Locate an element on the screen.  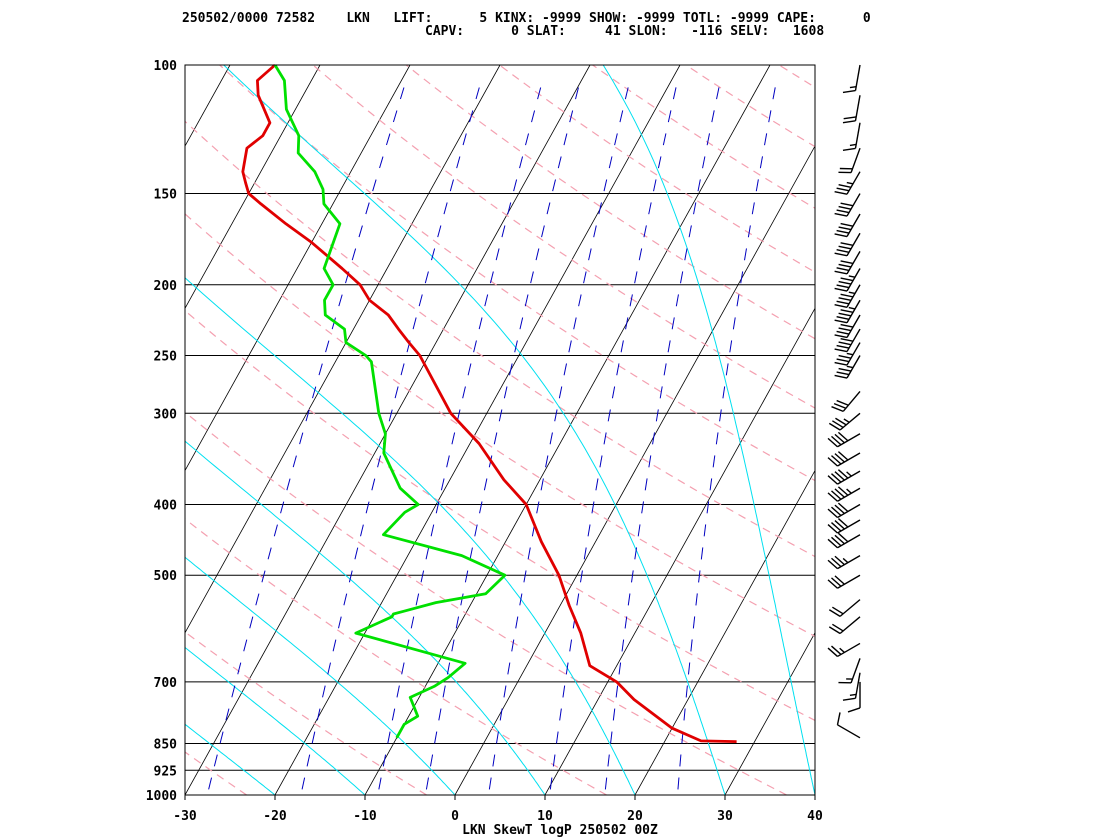
wind-barbs is located at coordinates (844, 401).